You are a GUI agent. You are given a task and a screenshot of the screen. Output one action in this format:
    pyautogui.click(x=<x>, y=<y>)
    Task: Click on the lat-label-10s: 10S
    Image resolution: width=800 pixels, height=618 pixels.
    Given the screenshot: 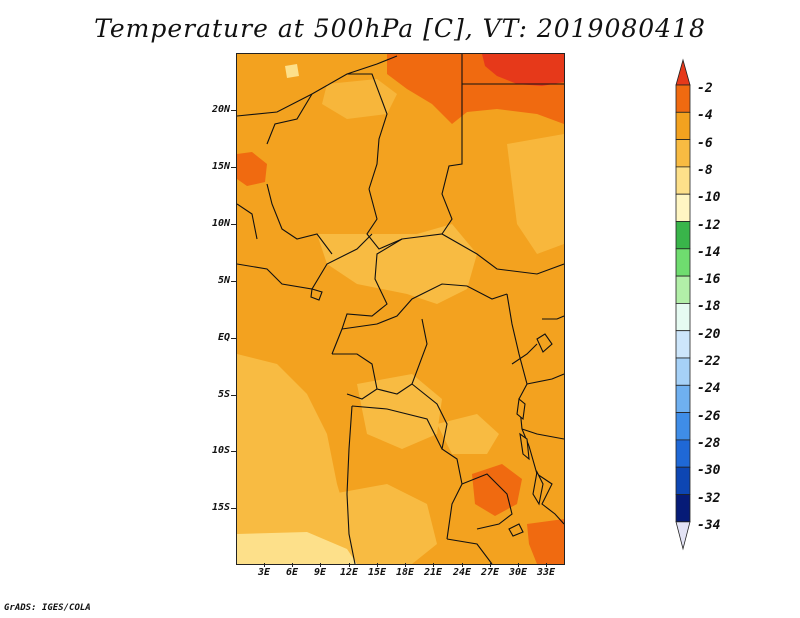 What is the action you would take?
    pyautogui.click(x=220, y=450)
    